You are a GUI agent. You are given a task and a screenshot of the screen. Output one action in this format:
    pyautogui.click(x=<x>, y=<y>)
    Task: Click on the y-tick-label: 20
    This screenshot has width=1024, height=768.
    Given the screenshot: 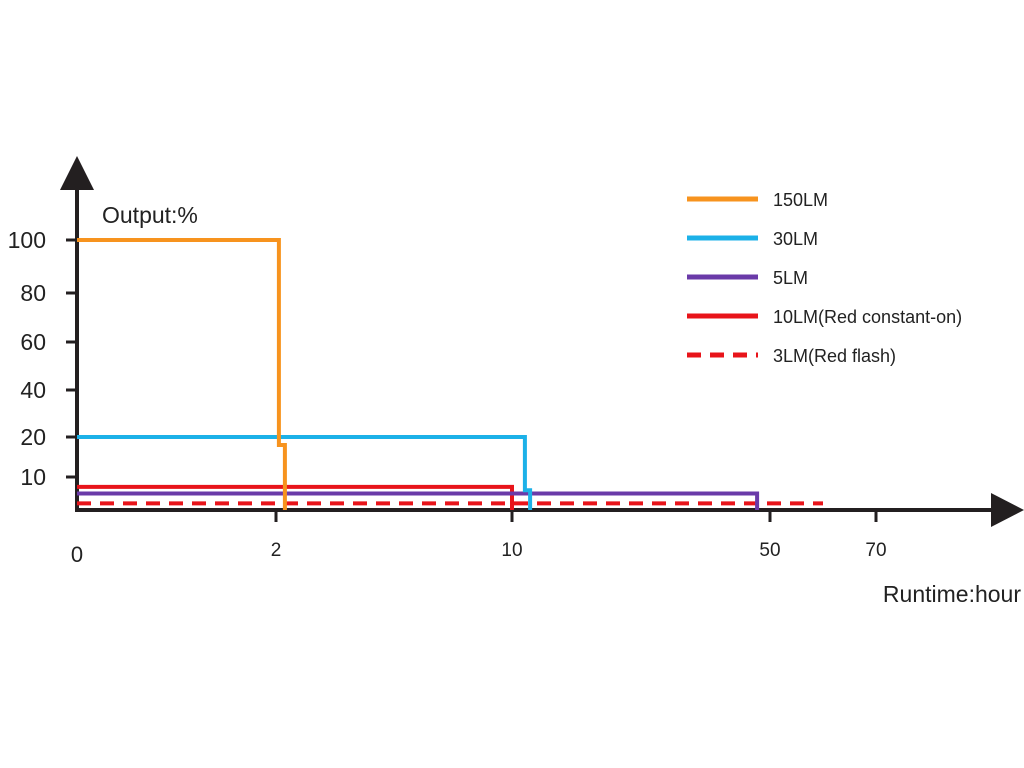 What is the action you would take?
    pyautogui.click(x=33, y=437)
    